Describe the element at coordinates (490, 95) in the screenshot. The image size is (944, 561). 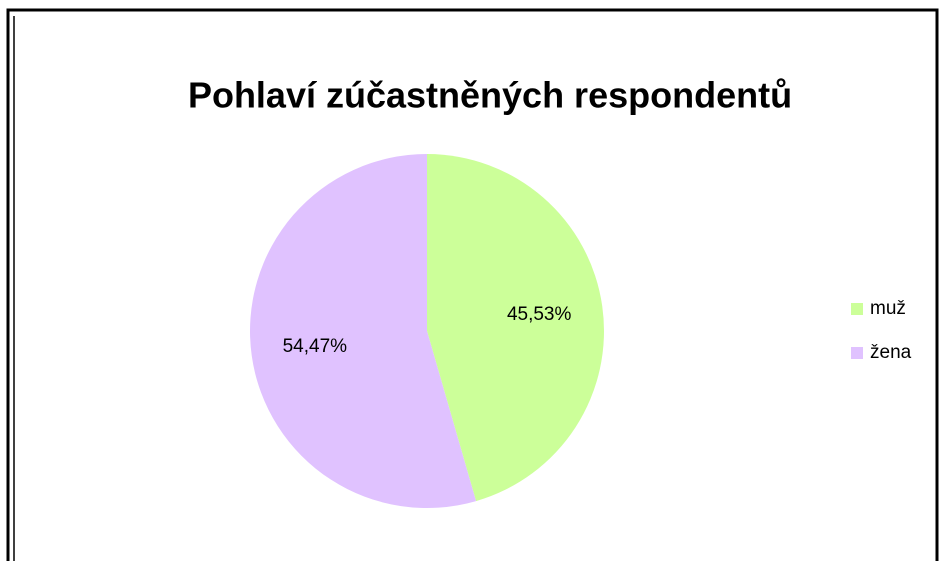
I see `chart-title: Pohlaví zúčastněných respondentů` at that location.